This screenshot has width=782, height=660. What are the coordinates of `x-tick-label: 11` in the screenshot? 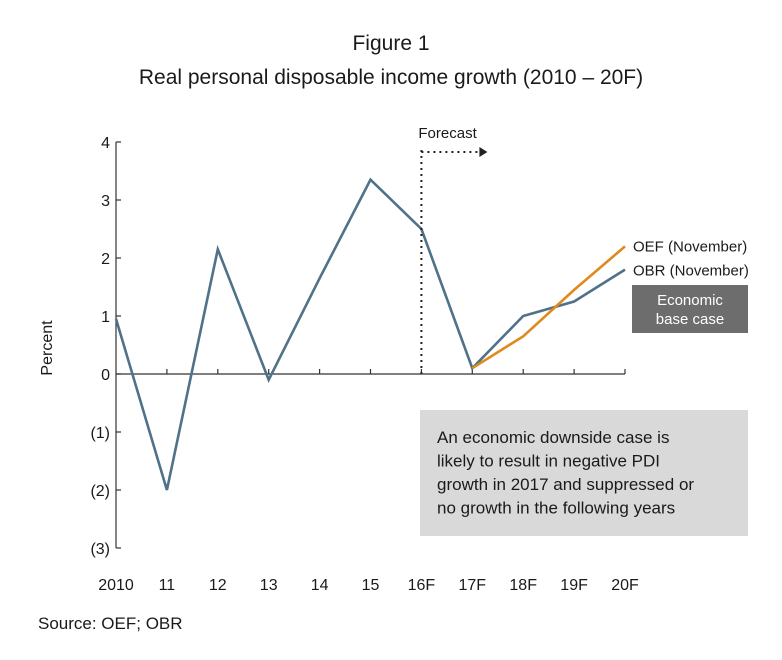 It's located at (167, 585).